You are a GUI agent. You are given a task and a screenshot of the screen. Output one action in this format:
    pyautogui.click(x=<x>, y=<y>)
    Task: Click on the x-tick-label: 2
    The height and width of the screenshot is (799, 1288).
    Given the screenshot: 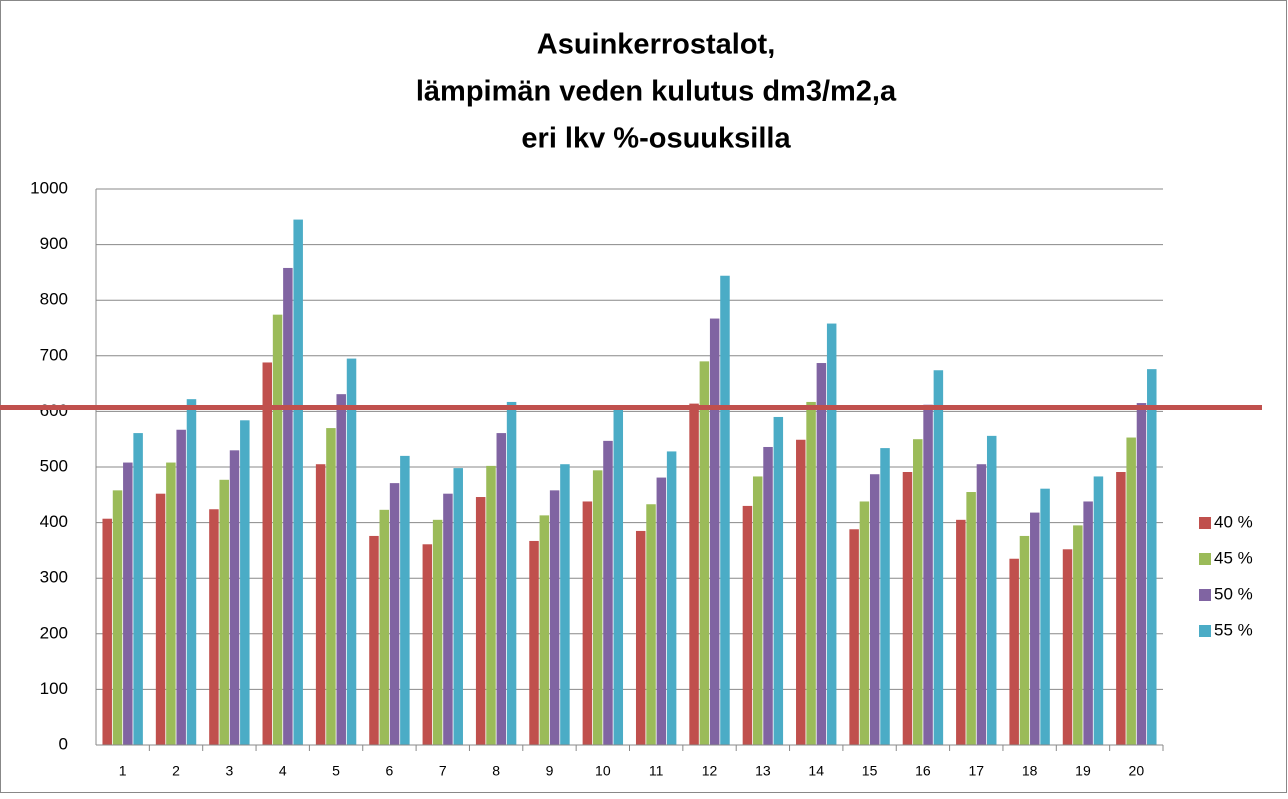 What is the action you would take?
    pyautogui.click(x=176, y=771)
    